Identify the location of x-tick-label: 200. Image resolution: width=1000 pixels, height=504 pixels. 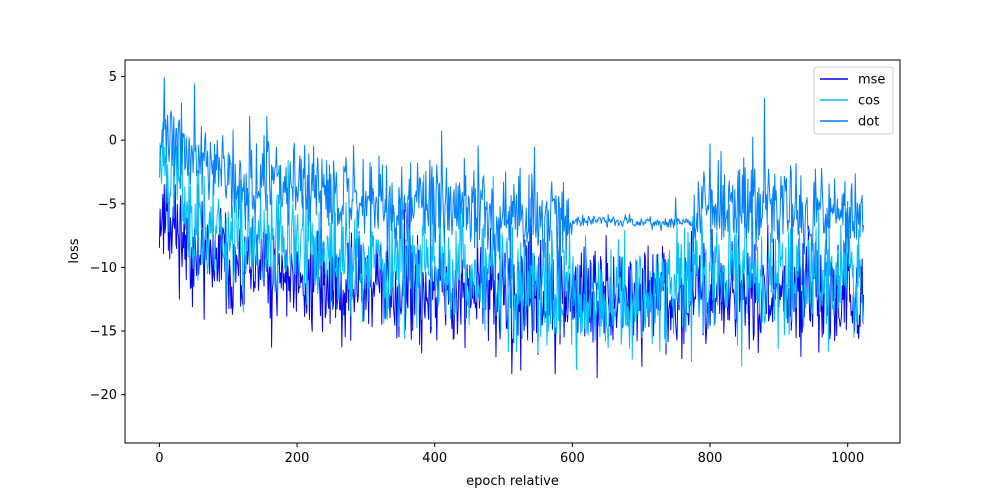
(297, 458).